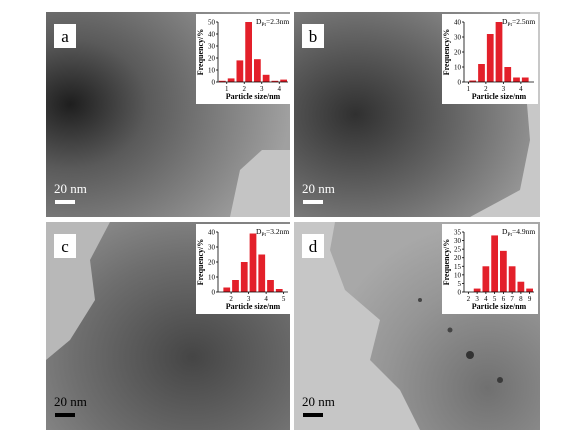 Image resolution: width=575 pixels, height=440 pixels. Describe the element at coordinates (523, 231) in the screenshot. I see `size-value: =4.9nm` at that location.